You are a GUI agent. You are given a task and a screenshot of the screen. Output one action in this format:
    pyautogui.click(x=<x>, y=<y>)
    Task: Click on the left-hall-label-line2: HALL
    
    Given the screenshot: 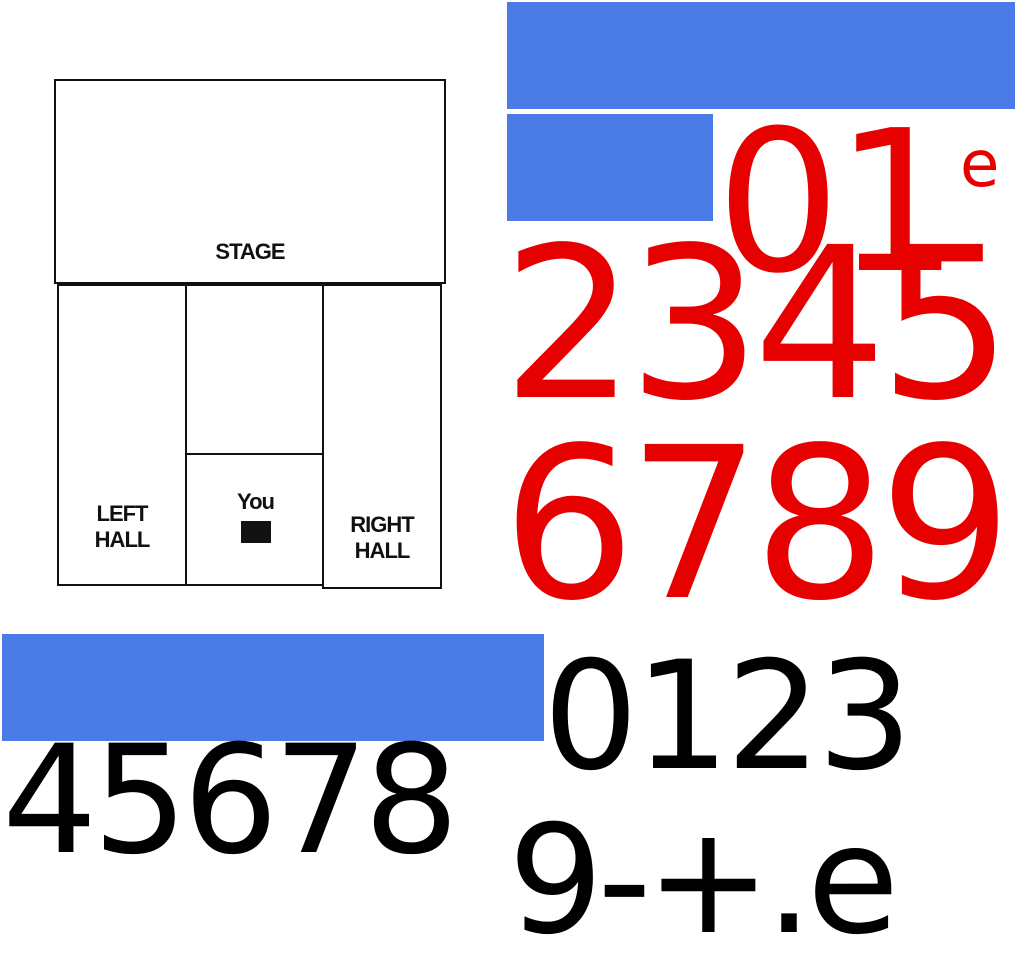 What is the action you would take?
    pyautogui.click(x=122, y=539)
    